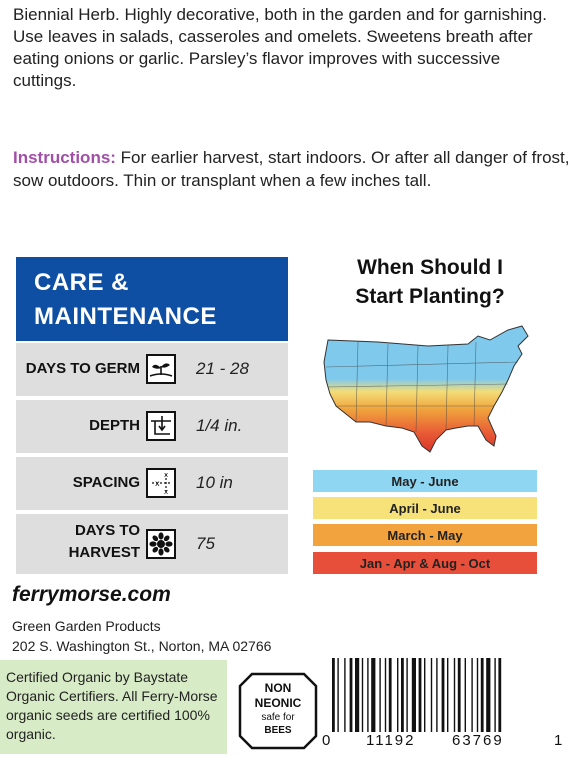  Describe the element at coordinates (82, 282) in the screenshot. I see `care-title-line1: CARE &` at that location.